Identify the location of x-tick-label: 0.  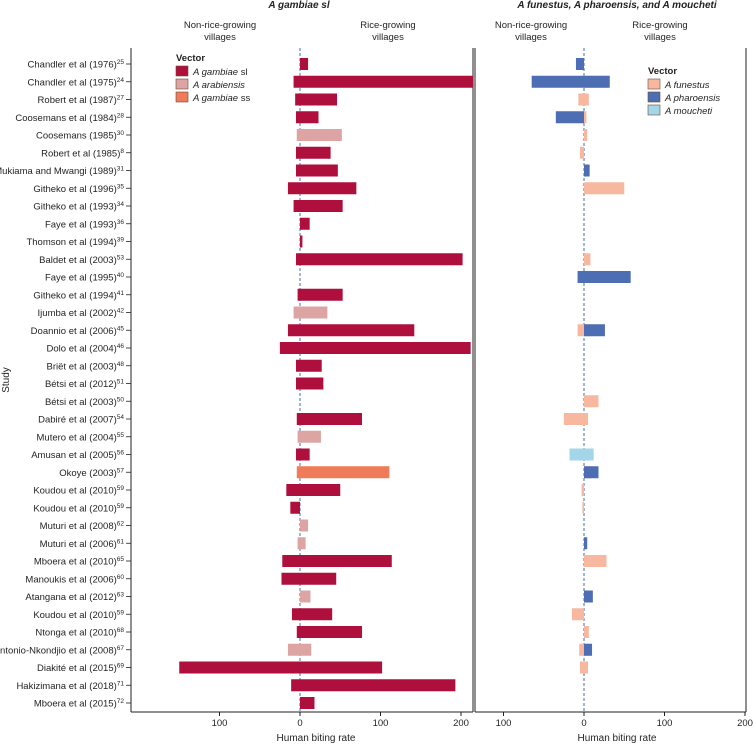
(583, 723).